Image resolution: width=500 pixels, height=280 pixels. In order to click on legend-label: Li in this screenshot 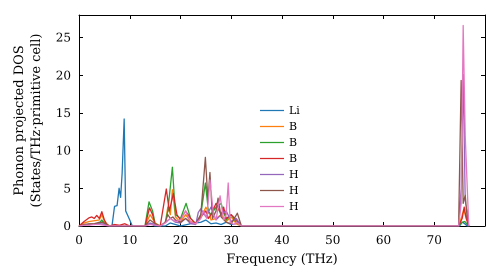, I will do `click(294, 110)`.